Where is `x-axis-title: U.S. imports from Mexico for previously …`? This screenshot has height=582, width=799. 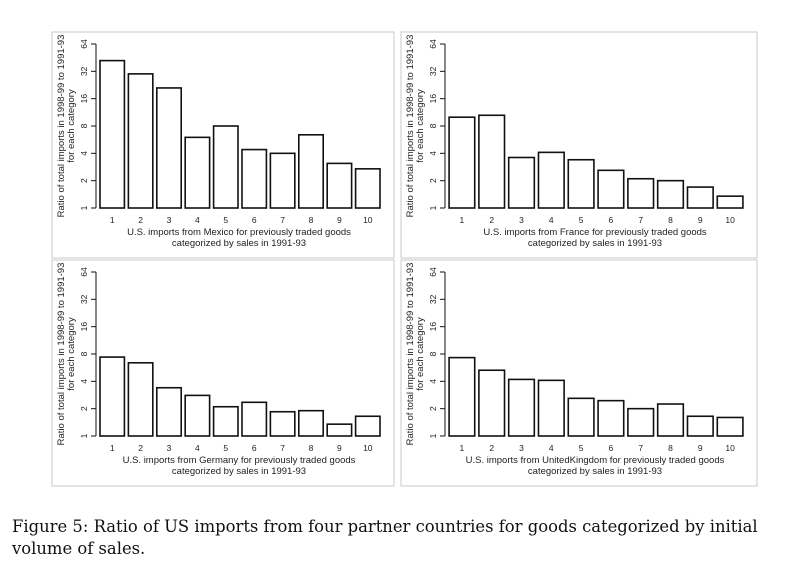 x-axis-title: U.S. imports from Mexico for previously … is located at coordinates (239, 232).